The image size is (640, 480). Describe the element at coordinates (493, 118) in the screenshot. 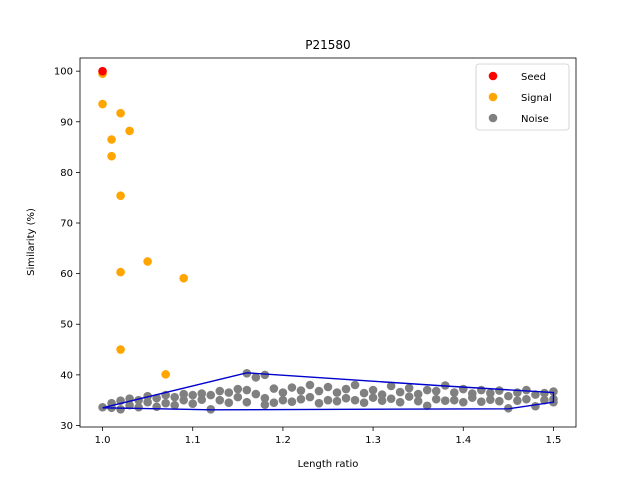

I see `legend-marker-noise` at that location.